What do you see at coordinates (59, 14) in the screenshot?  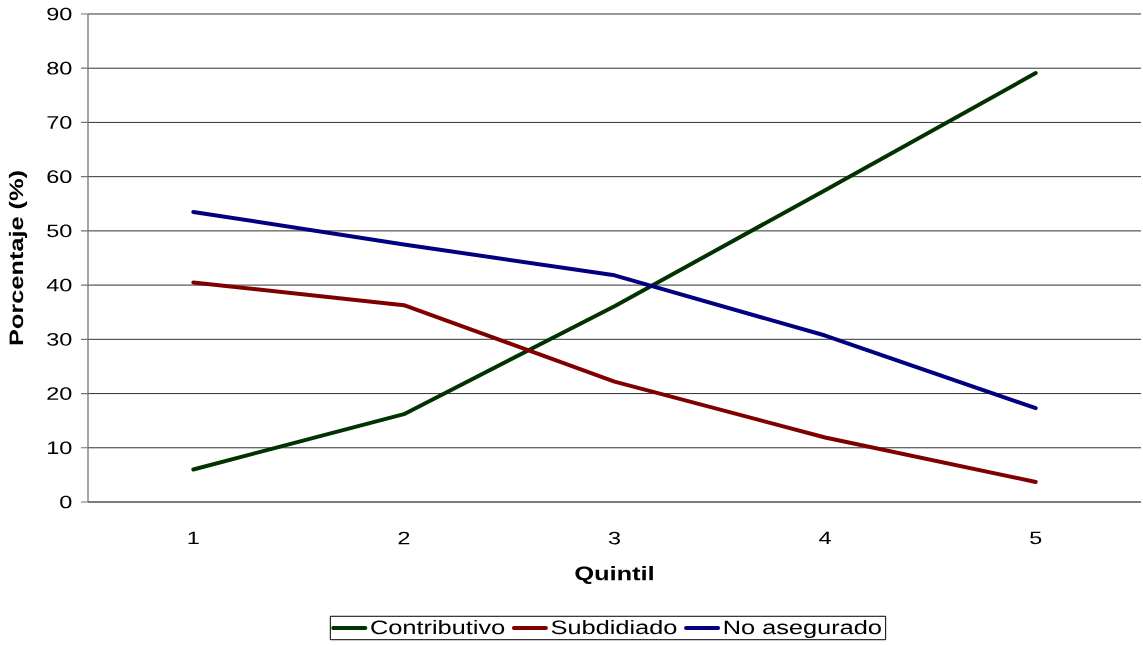 I see `y-tick-label: 90` at bounding box center [59, 14].